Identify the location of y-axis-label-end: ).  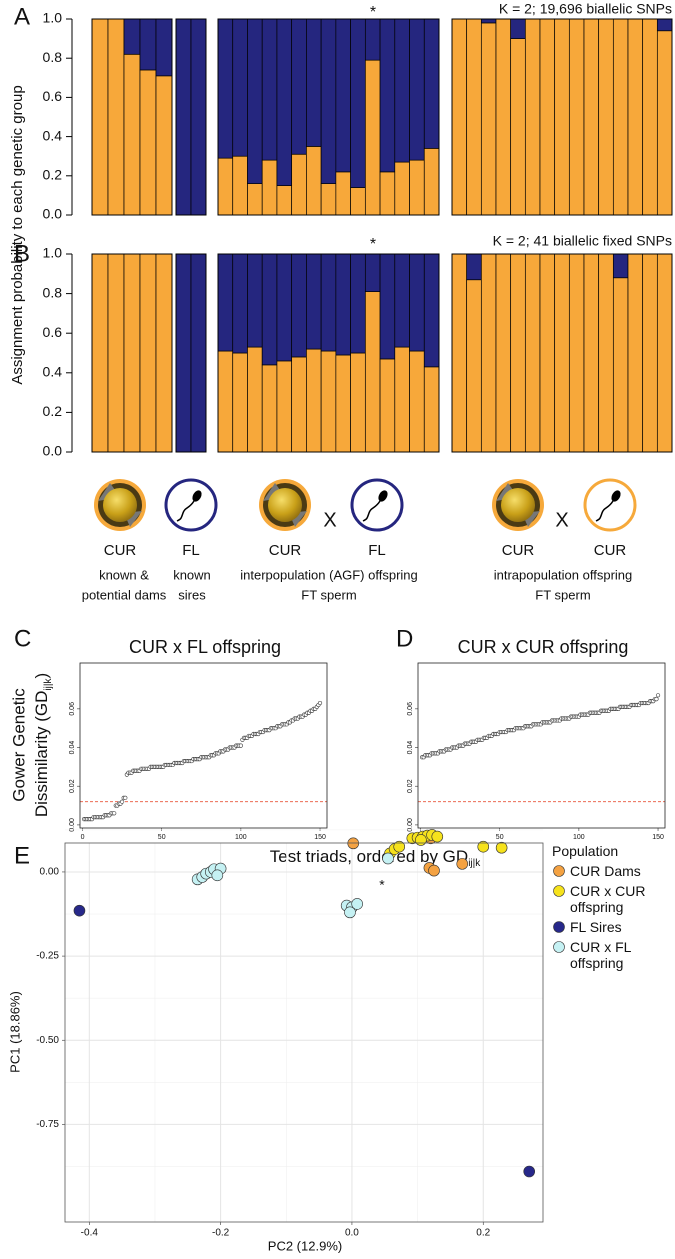
(41, 676).